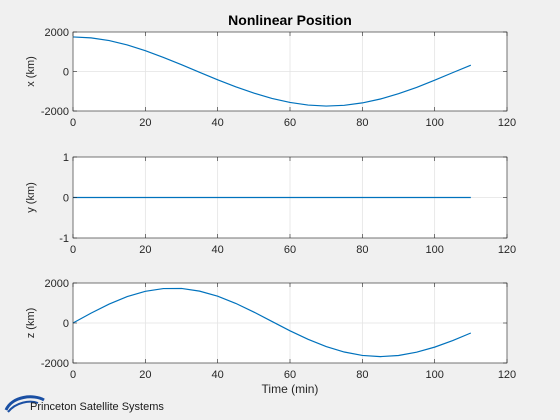 This screenshot has width=560, height=420. I want to click on y-axis-label: z (km), so click(31, 323).